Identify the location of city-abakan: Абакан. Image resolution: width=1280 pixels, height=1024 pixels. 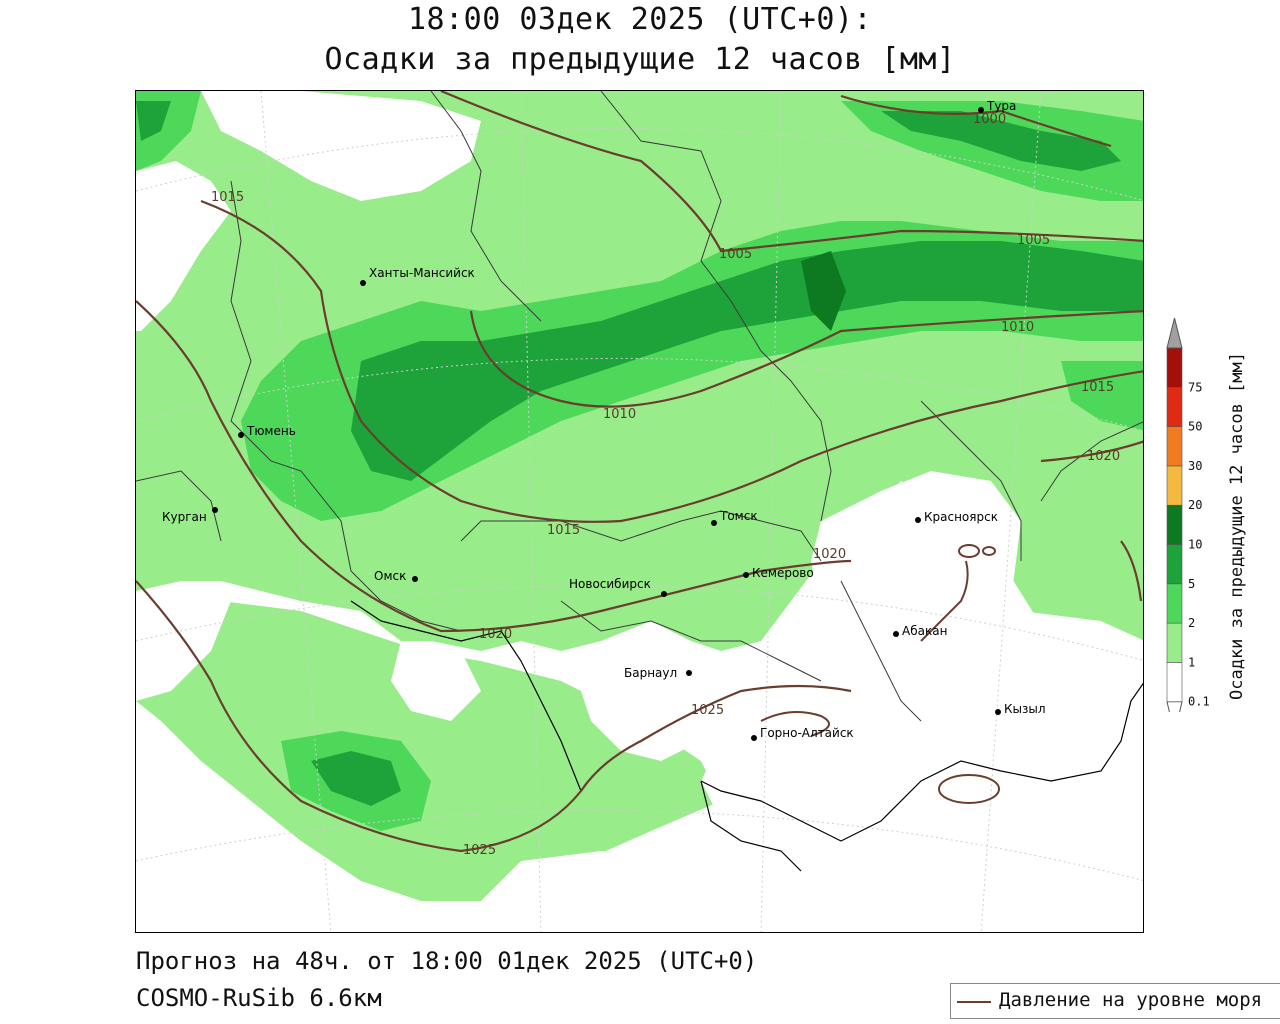
(920, 631).